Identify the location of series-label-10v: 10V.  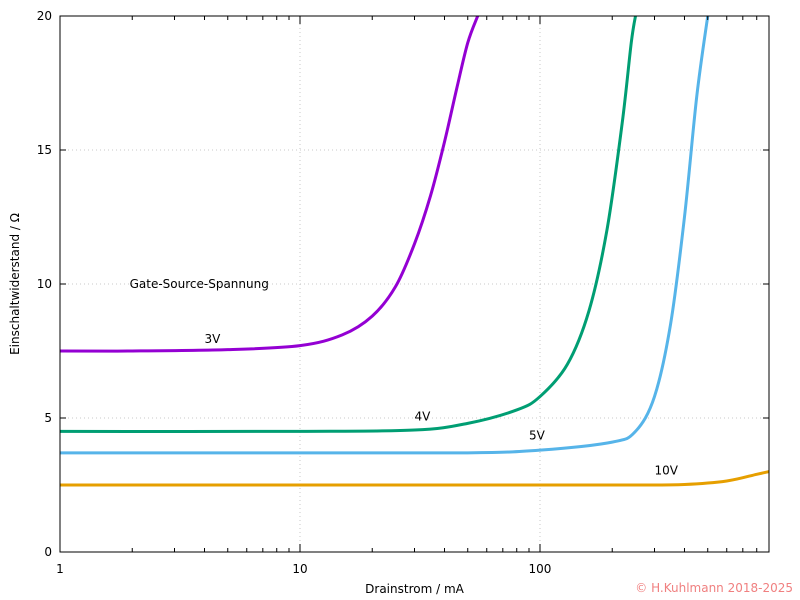
(666, 470).